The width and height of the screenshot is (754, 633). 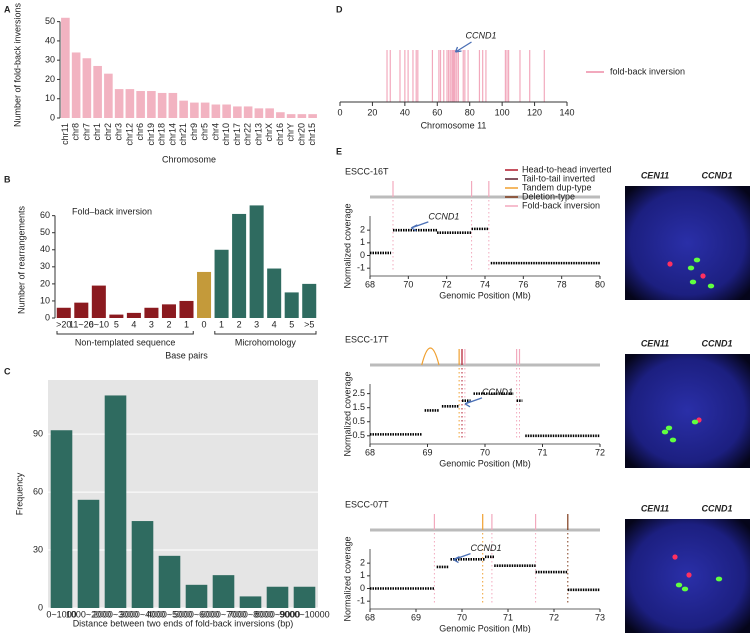 What do you see at coordinates (339, 9) in the screenshot?
I see `panel-label: D` at bounding box center [339, 9].